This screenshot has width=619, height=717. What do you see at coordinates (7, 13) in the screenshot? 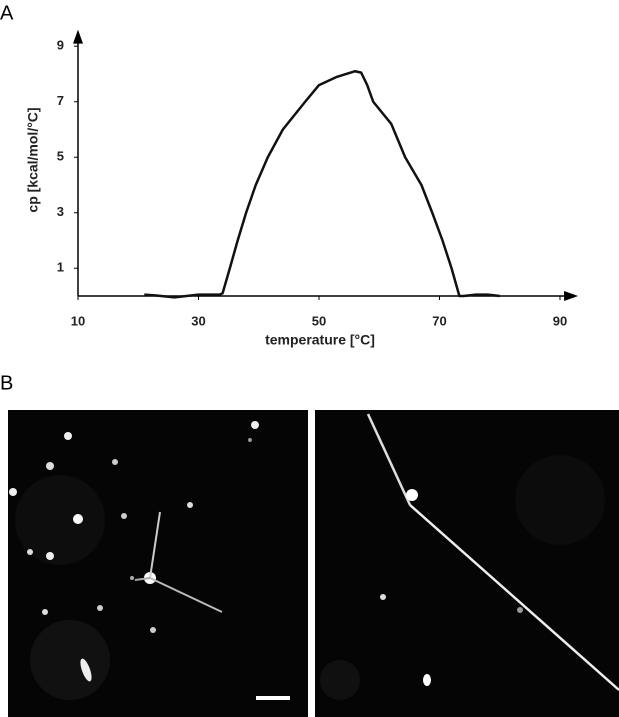
I see `panel-label: A` at bounding box center [7, 13].